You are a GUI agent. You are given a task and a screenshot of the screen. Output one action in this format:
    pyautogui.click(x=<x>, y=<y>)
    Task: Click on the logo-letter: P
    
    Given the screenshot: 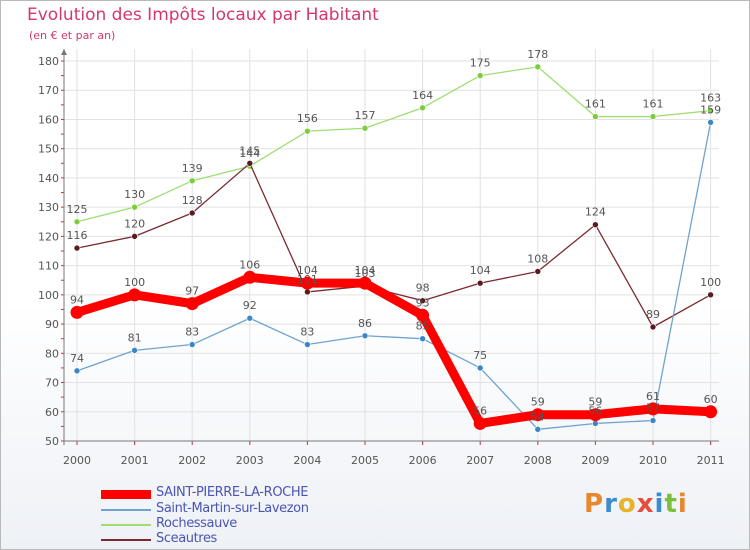 What is the action you would take?
    pyautogui.click(x=594, y=504)
    